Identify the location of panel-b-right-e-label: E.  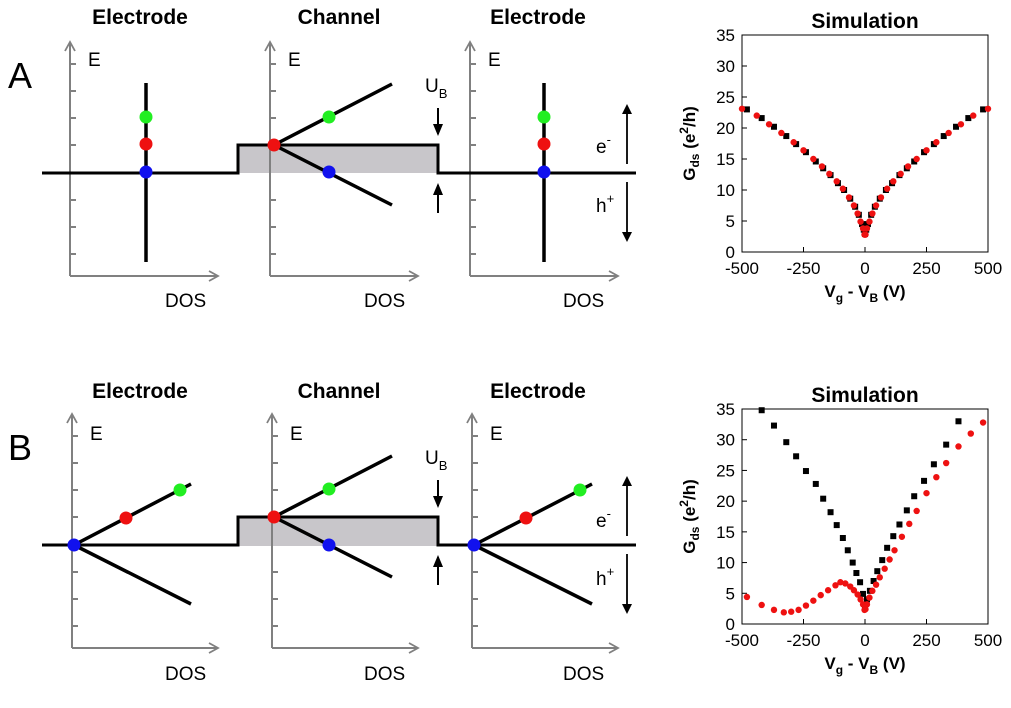
(496, 434).